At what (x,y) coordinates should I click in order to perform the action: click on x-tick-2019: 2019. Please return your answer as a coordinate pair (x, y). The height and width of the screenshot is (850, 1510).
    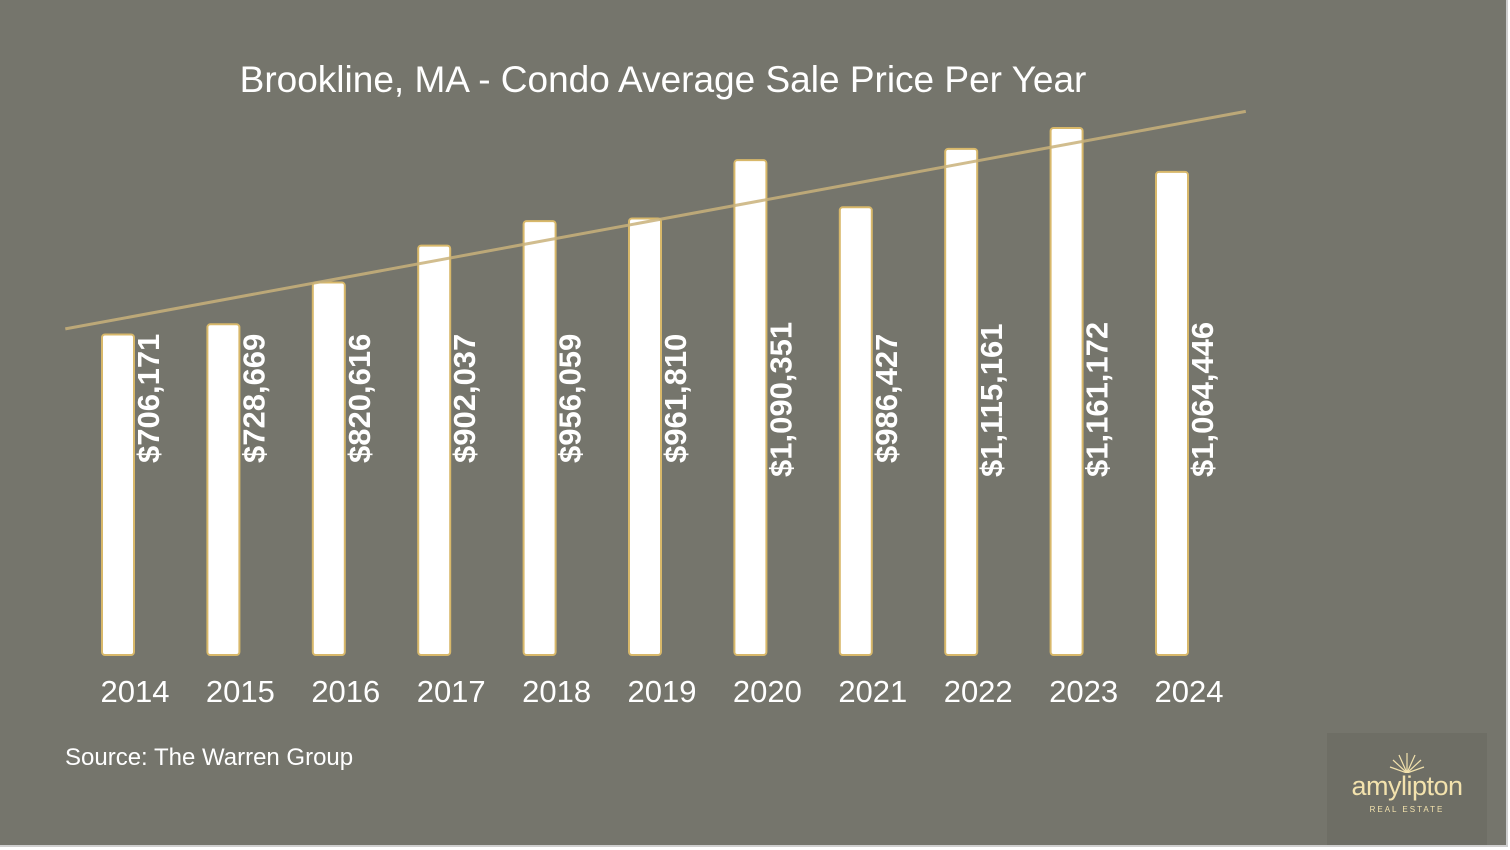
    Looking at the image, I should click on (662, 691).